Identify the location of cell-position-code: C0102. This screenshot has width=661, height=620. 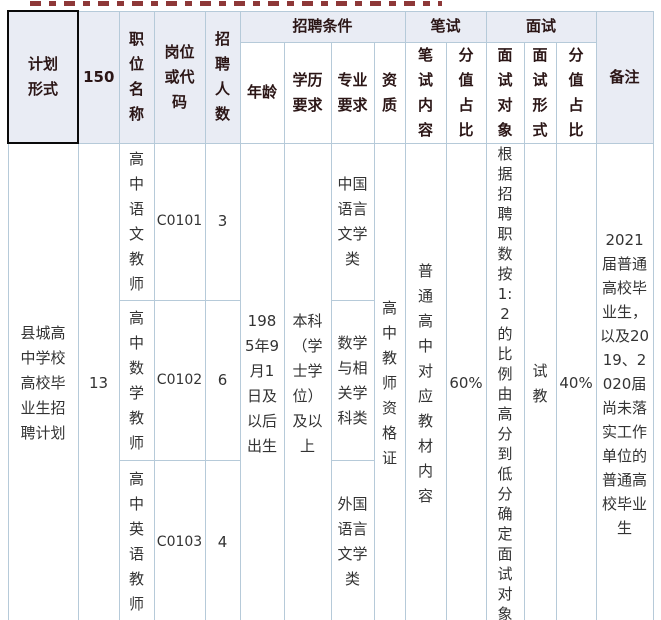
(179, 381).